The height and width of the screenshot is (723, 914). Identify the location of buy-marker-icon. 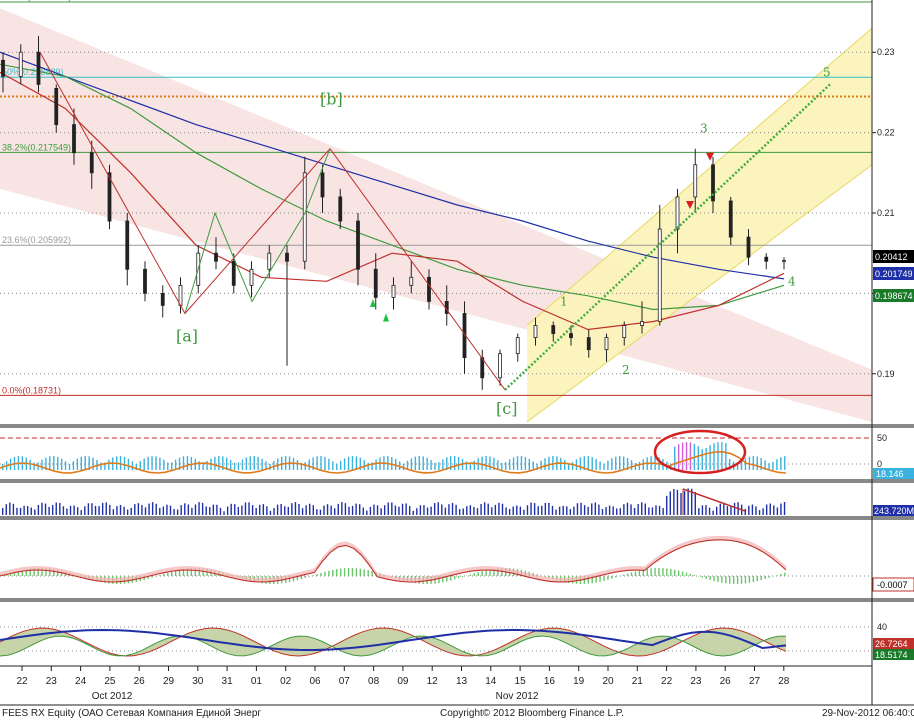
(386, 317).